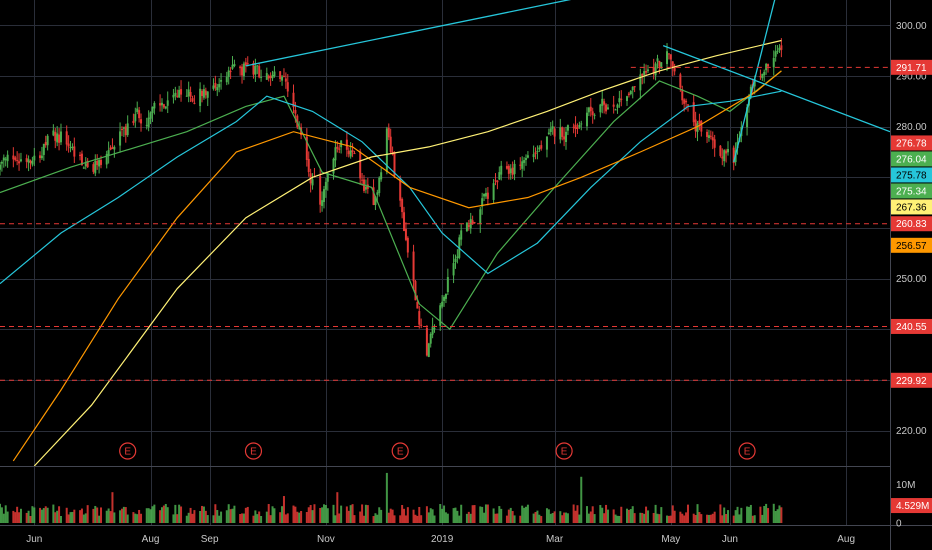 The image size is (932, 550). Describe the element at coordinates (391, 497) in the screenshot. I see `volume-bars` at that location.